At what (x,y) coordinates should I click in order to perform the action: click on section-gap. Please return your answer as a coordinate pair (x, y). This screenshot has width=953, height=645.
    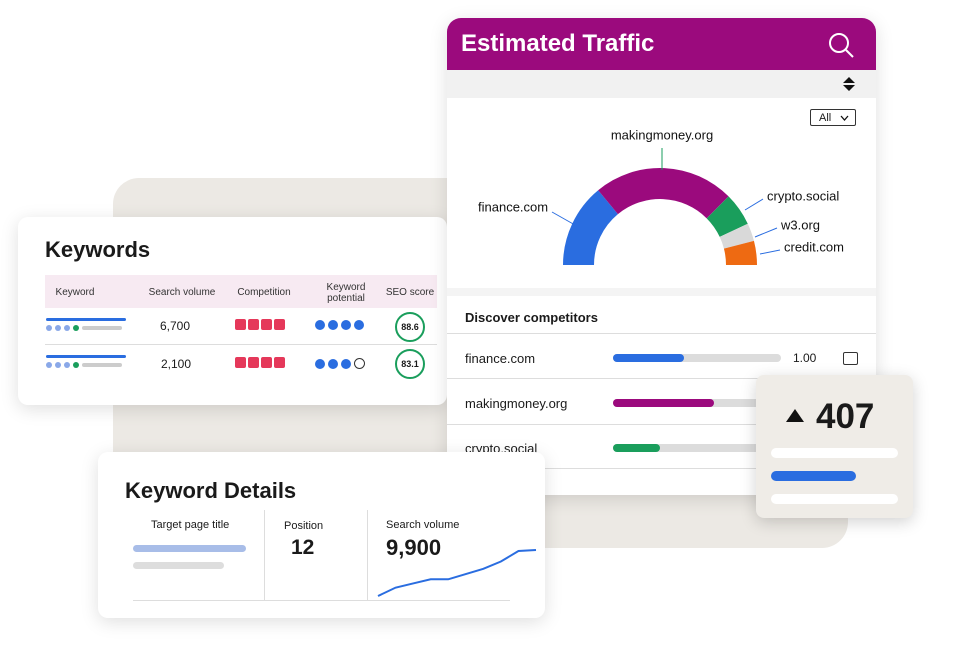
    Looking at the image, I should click on (661, 292).